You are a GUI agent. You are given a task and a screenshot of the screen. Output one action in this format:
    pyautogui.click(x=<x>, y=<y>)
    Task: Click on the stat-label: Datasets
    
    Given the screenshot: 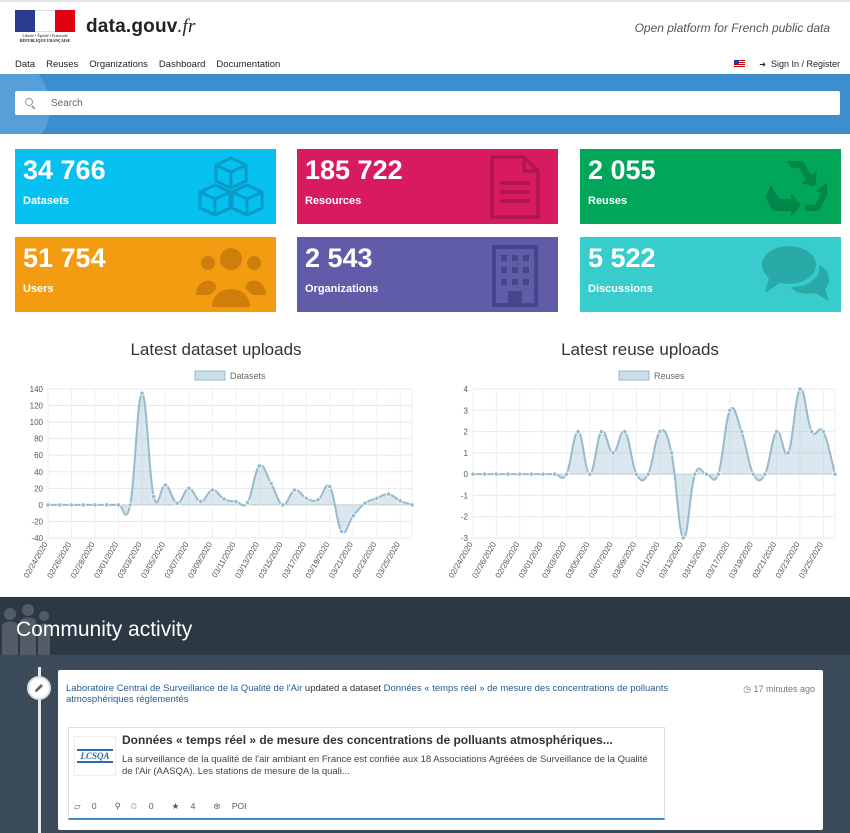 What is the action you would take?
    pyautogui.click(x=46, y=201)
    